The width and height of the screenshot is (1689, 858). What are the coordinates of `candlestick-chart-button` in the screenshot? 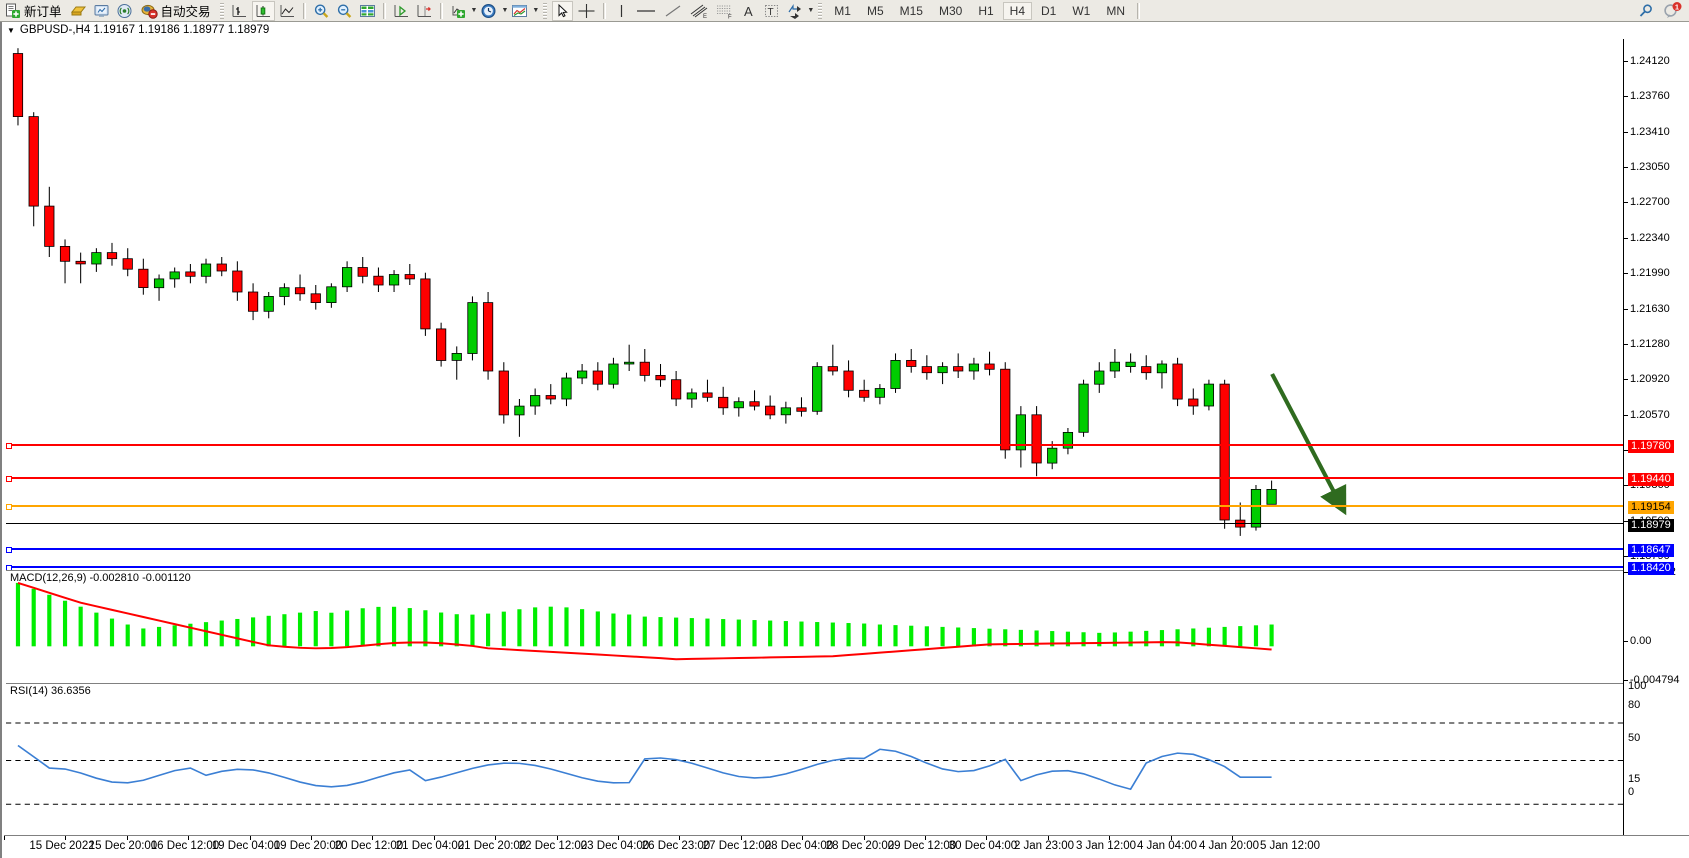 It's located at (263, 10).